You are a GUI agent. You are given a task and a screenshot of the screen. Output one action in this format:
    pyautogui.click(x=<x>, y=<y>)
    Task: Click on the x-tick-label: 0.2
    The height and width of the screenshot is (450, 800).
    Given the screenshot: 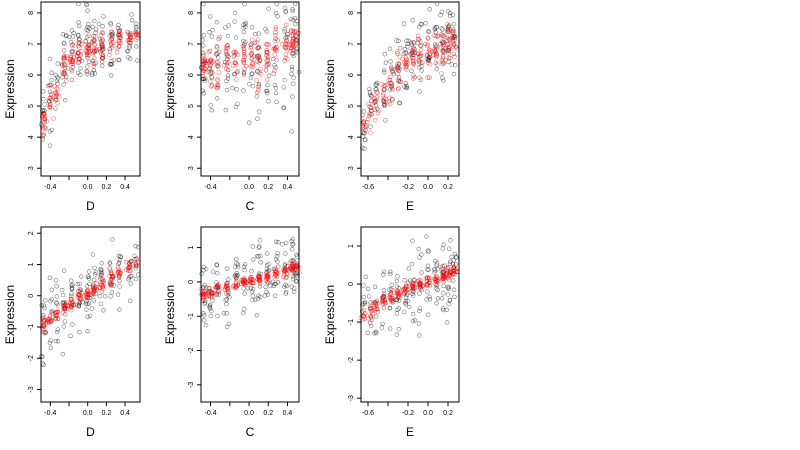 What is the action you would take?
    pyautogui.click(x=107, y=413)
    